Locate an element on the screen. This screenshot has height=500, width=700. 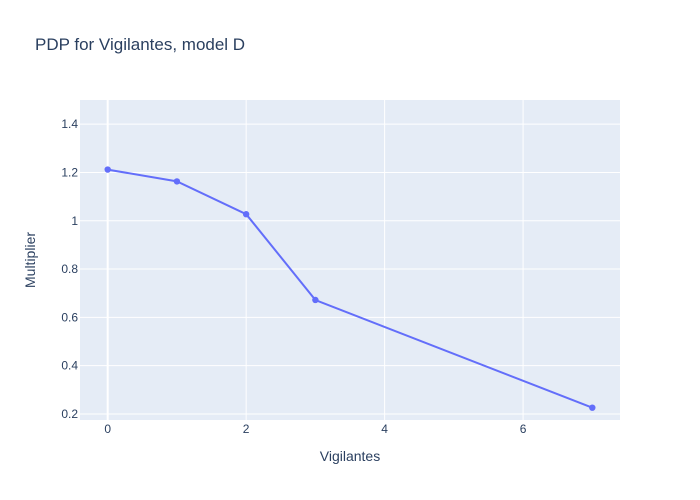
y-tick-label: 1 is located at coordinates (74, 221).